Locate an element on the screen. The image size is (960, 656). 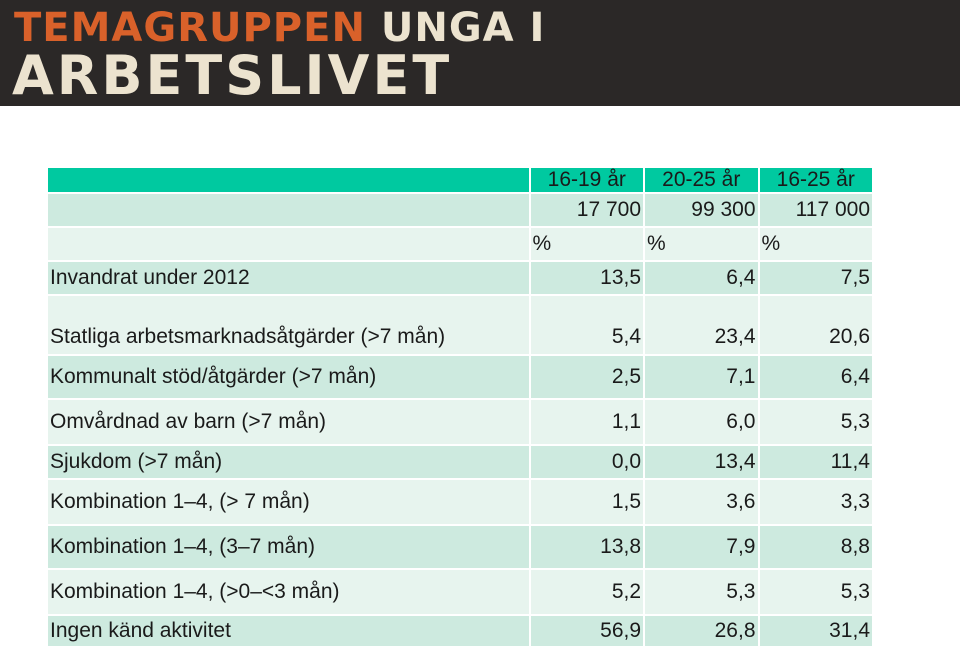
unit-16-19: % is located at coordinates (587, 244).